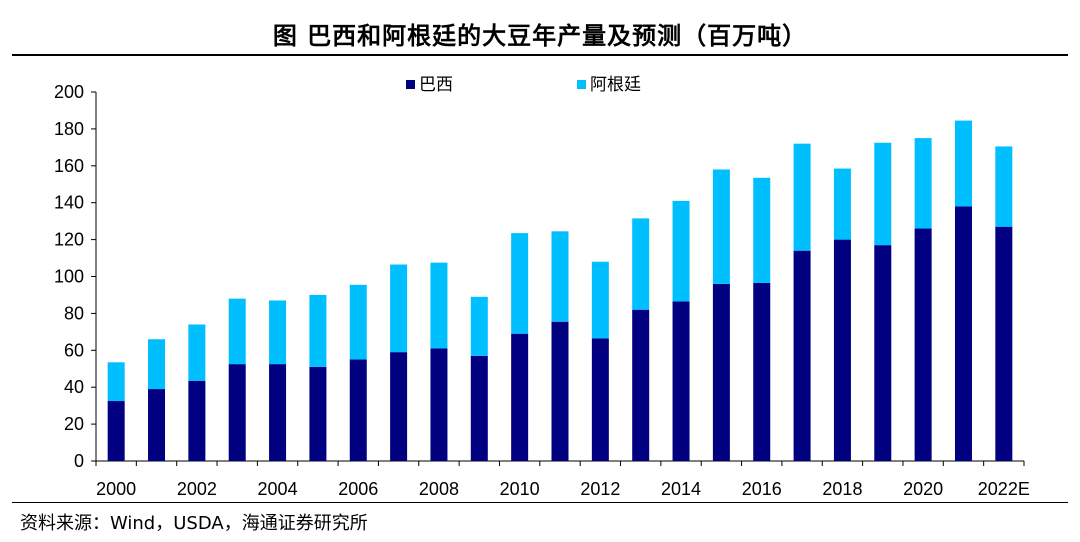 This screenshot has height=542, width=1080. Describe the element at coordinates (615, 85) in the screenshot. I see `legend-label: 阿根廷` at that location.